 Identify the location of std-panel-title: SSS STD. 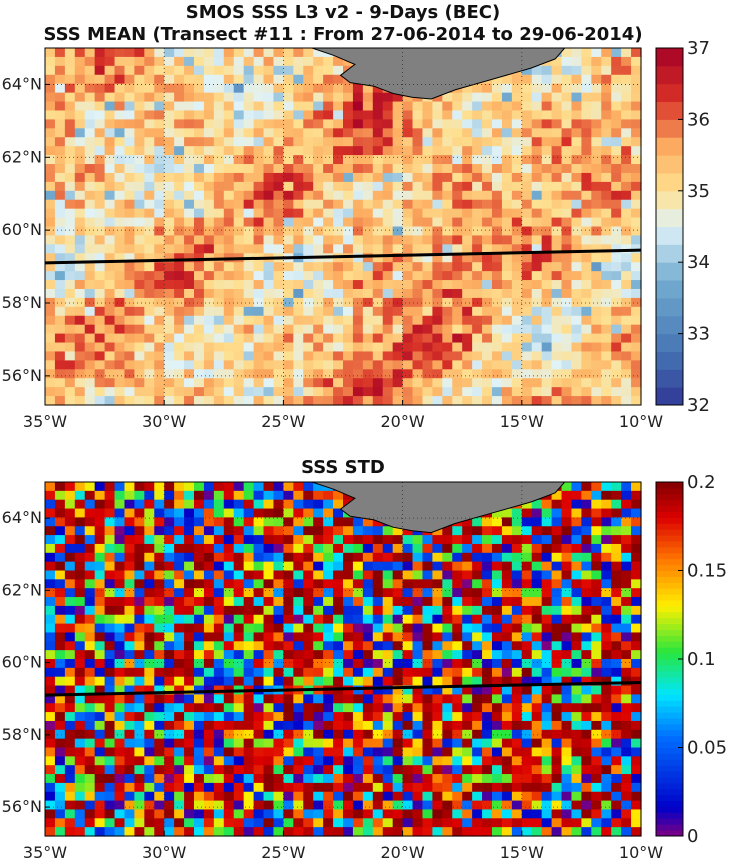
(343, 467).